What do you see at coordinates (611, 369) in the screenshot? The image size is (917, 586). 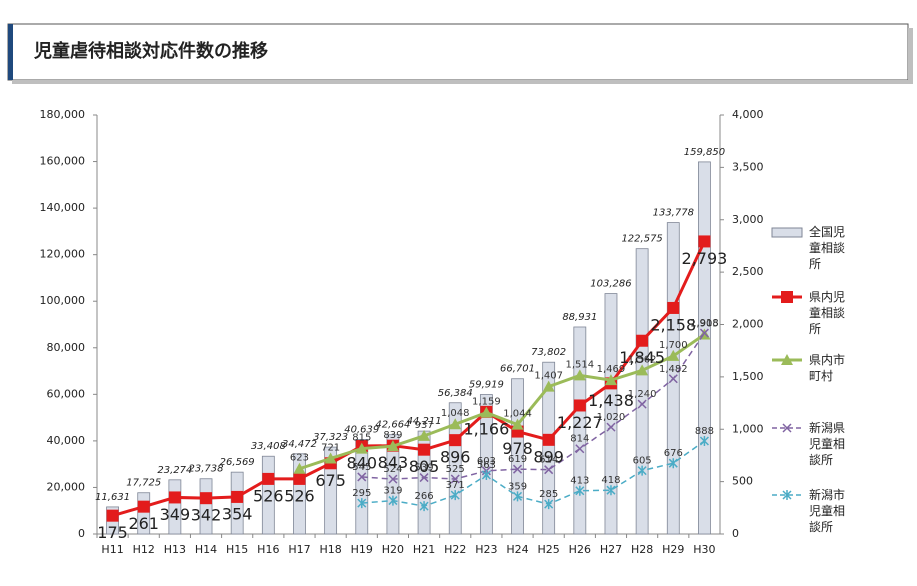 I see `data-label: 1,469` at bounding box center [611, 369].